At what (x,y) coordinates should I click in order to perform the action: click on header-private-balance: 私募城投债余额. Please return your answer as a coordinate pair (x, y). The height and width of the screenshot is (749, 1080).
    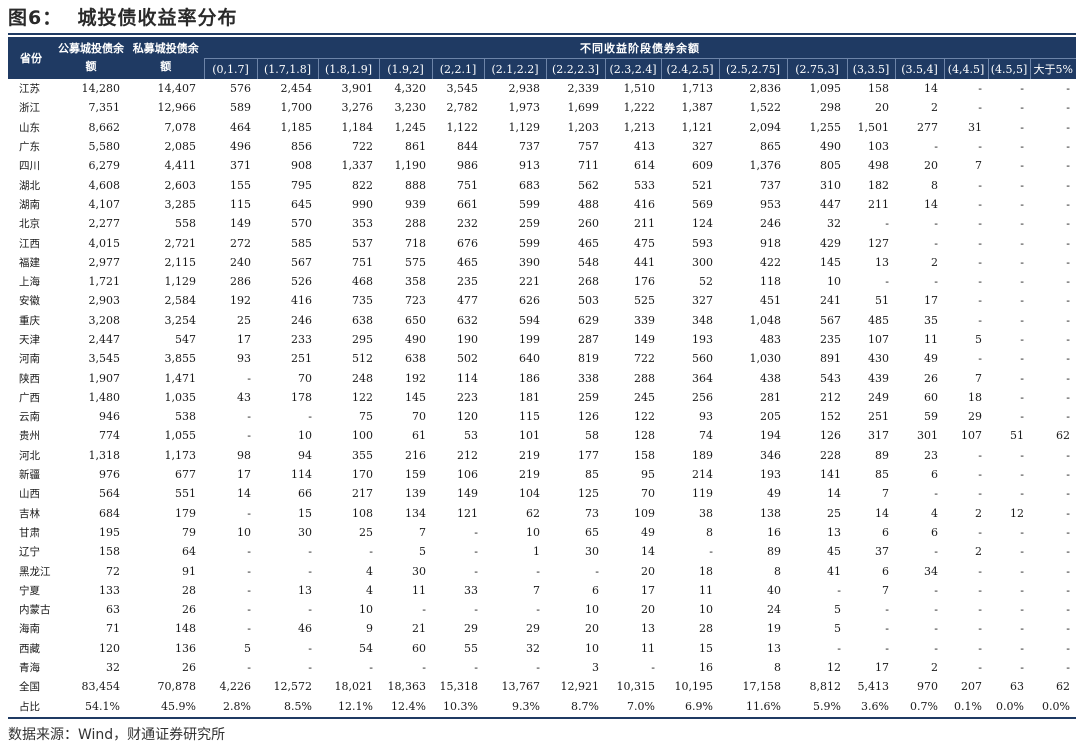
    Looking at the image, I should click on (166, 58).